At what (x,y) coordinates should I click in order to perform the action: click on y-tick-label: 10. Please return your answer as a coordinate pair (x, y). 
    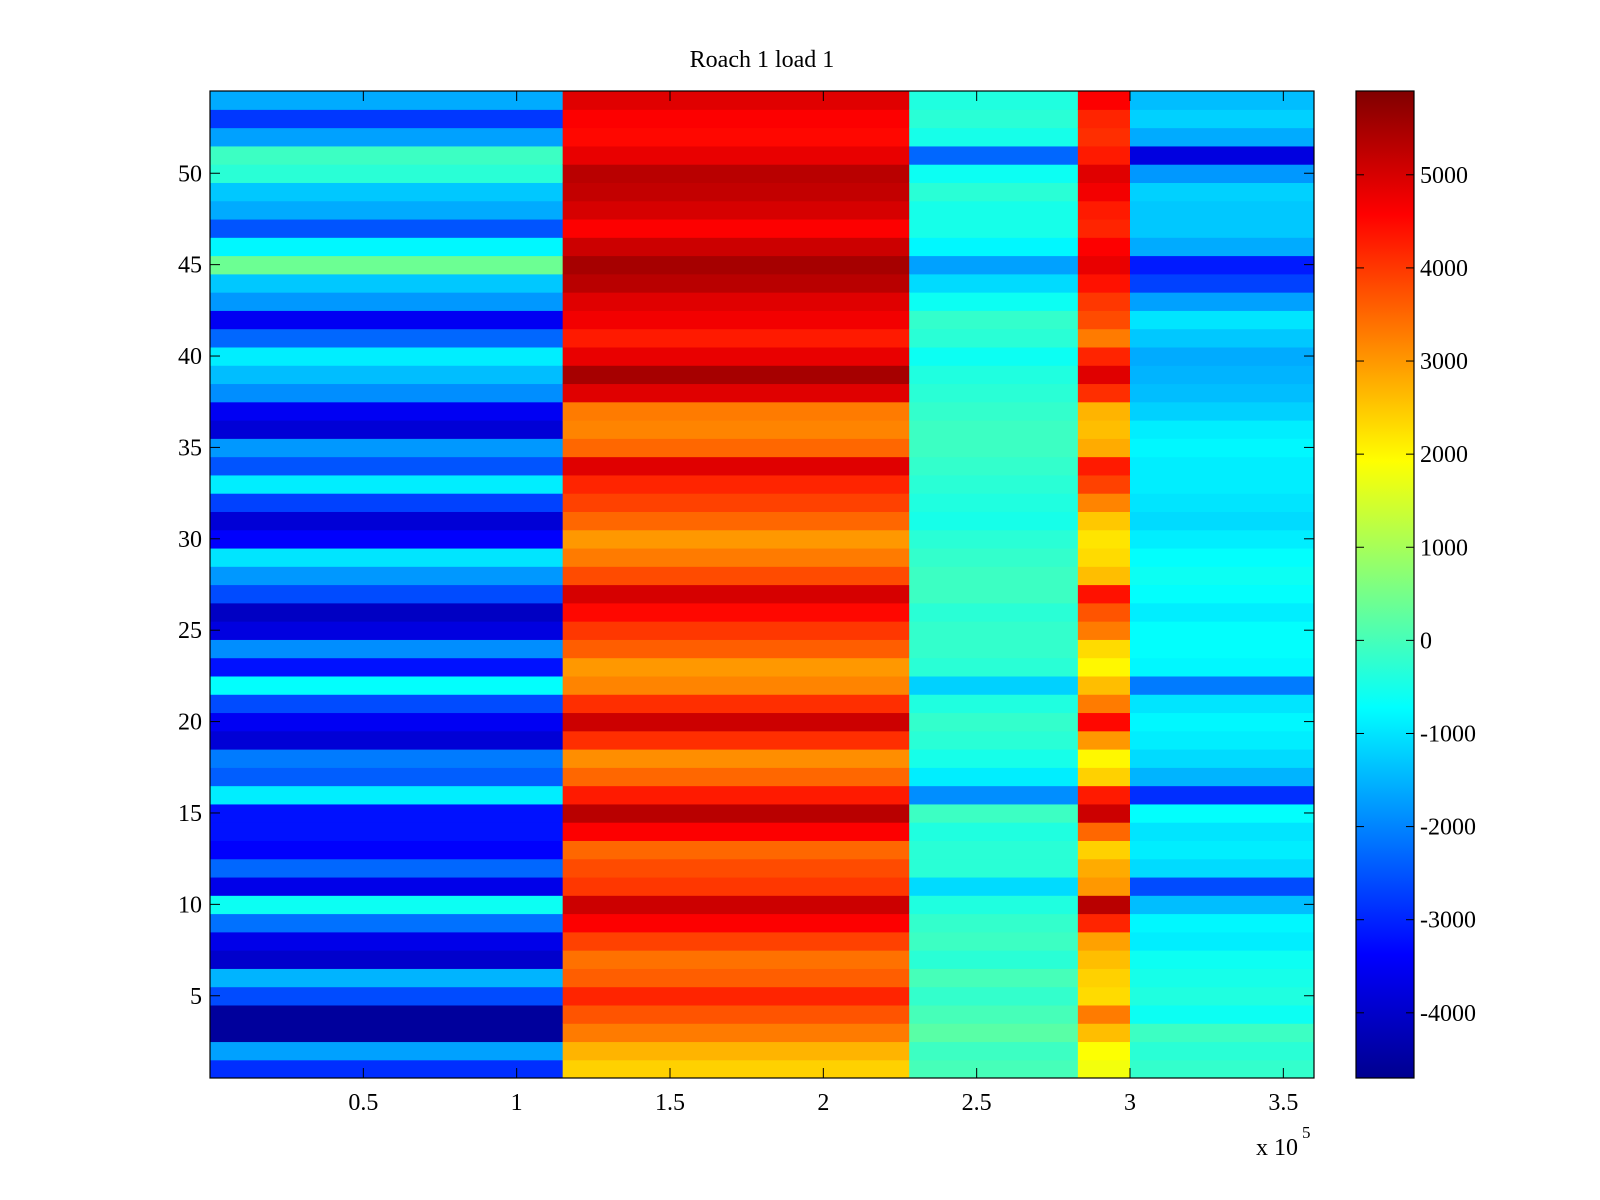
    Looking at the image, I should click on (190, 905).